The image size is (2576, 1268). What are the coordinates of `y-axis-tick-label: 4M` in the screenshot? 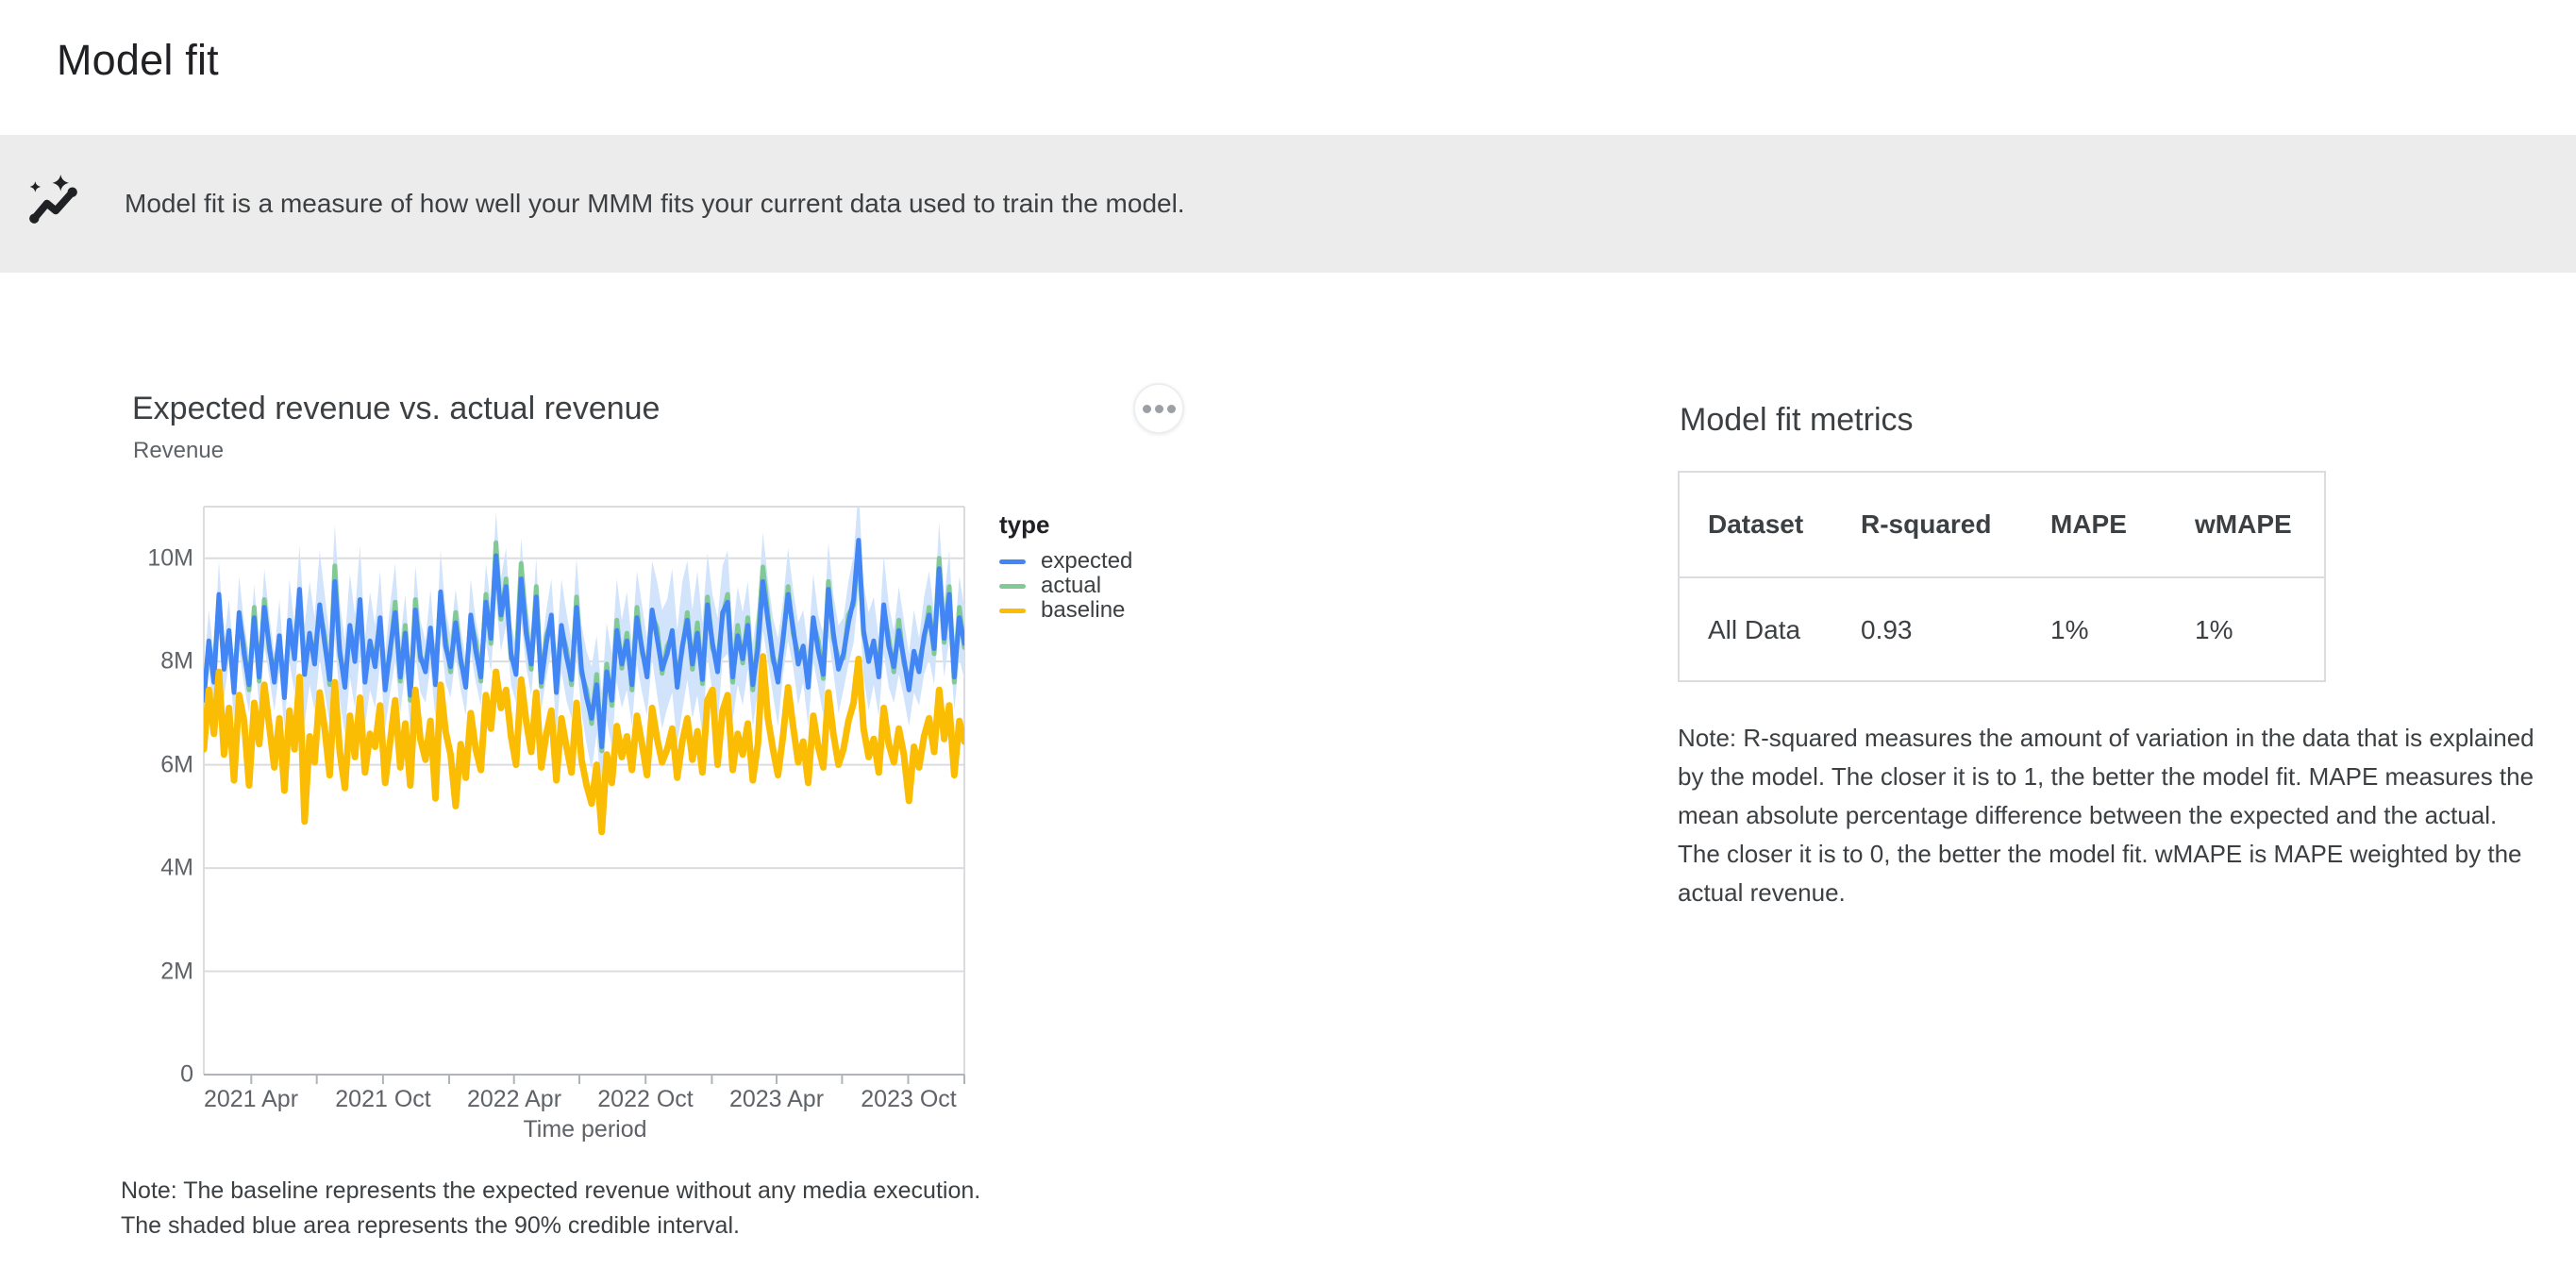 It's located at (176, 867).